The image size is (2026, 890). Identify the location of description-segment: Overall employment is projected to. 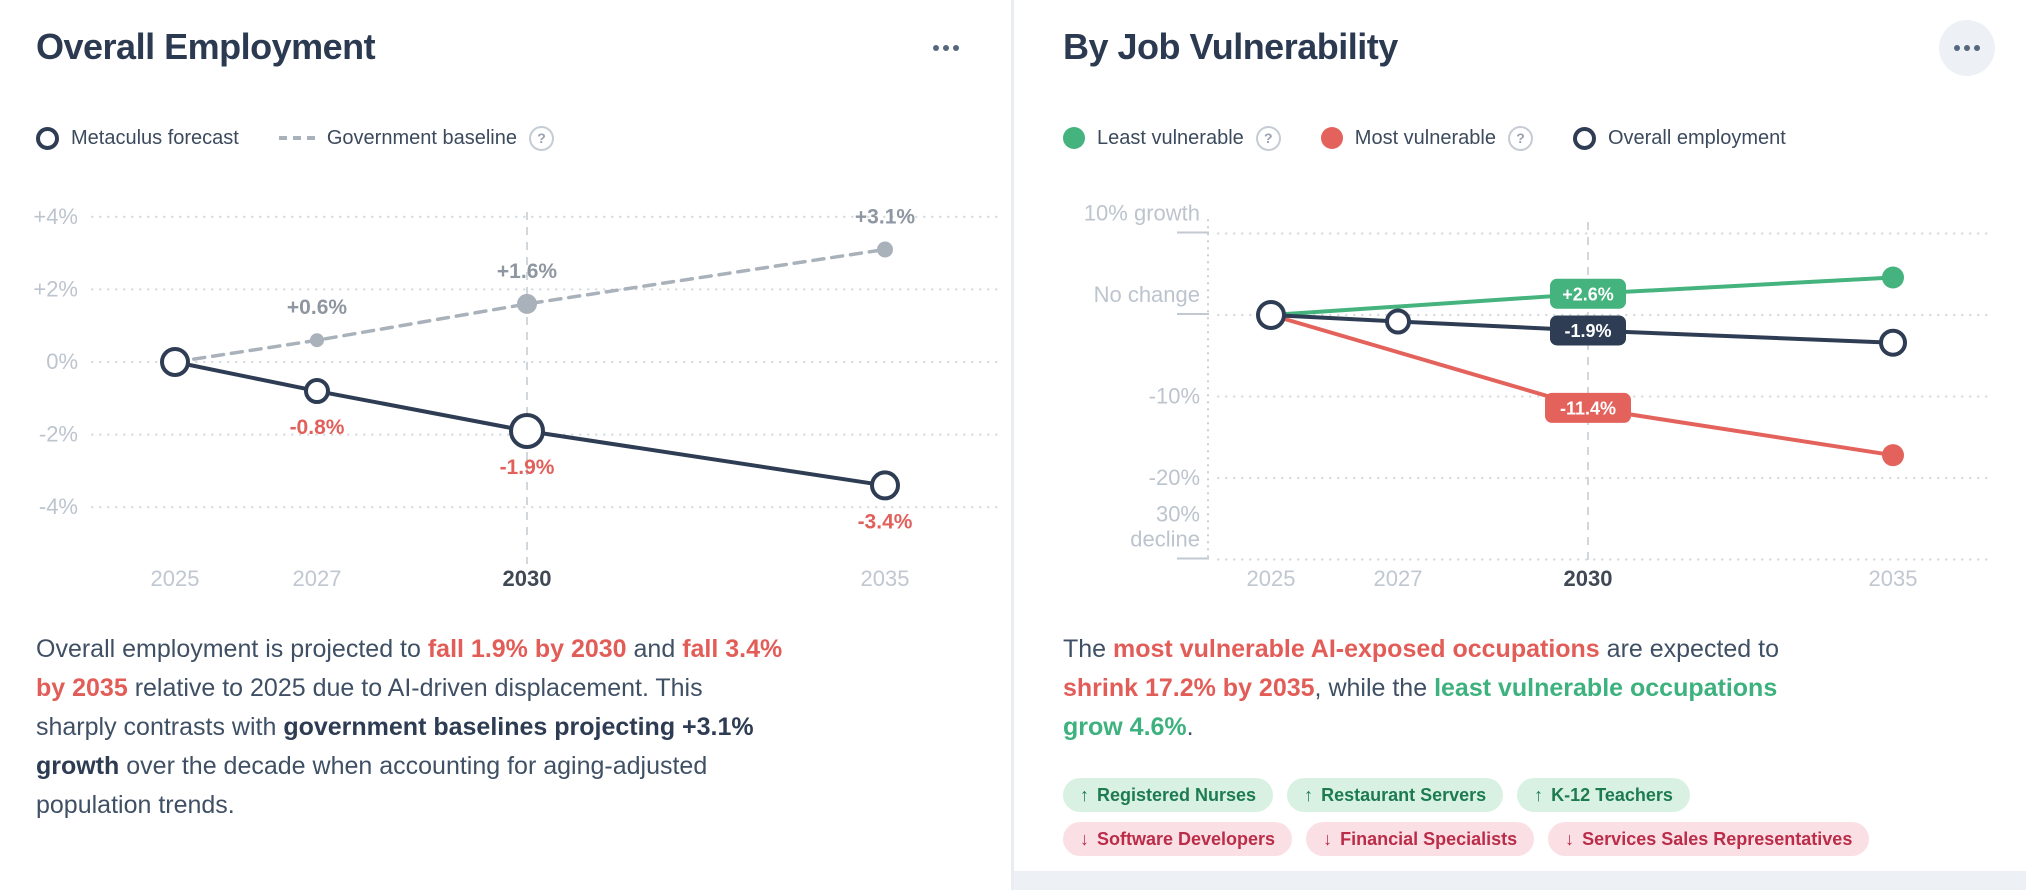
(232, 649).